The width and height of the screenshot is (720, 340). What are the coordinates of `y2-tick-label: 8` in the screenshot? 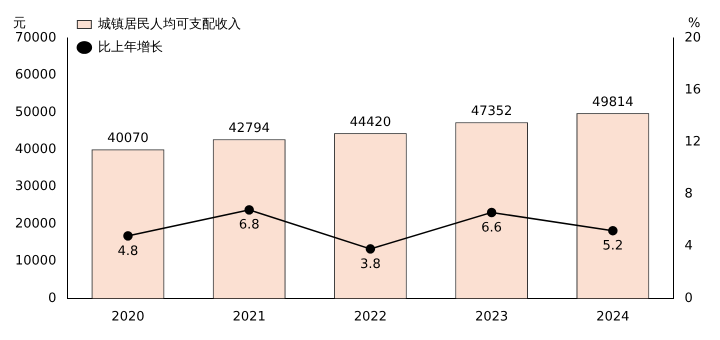 It's located at (688, 194).